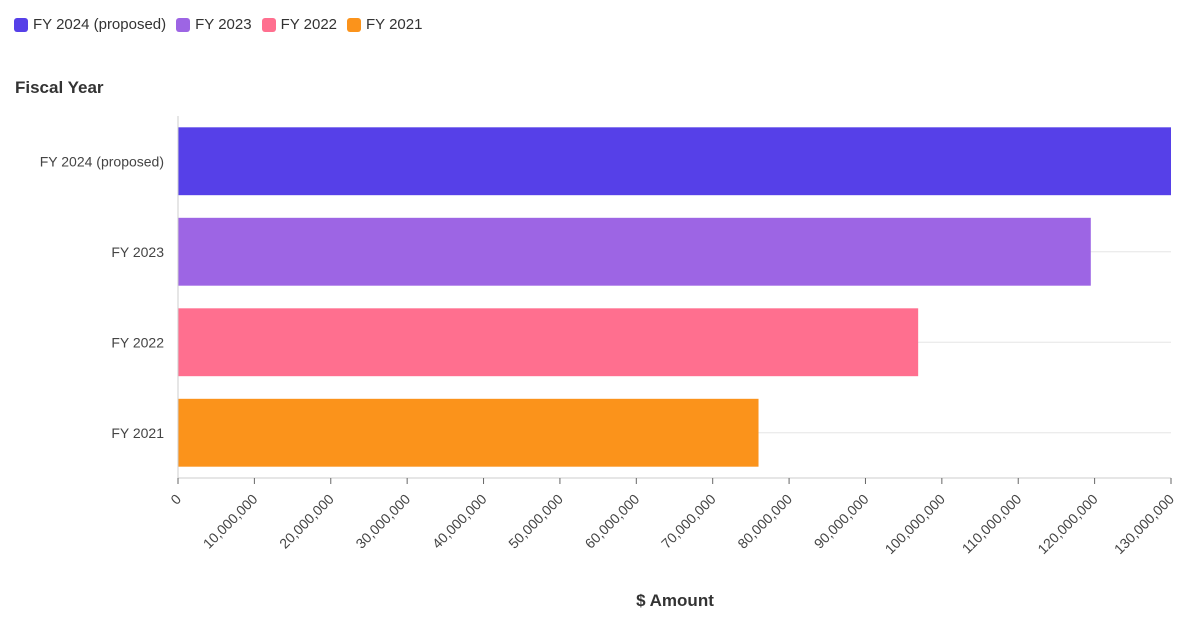 The width and height of the screenshot is (1200, 636). I want to click on legend-item-fy-2024: FY 2024 (proposed), so click(90, 24).